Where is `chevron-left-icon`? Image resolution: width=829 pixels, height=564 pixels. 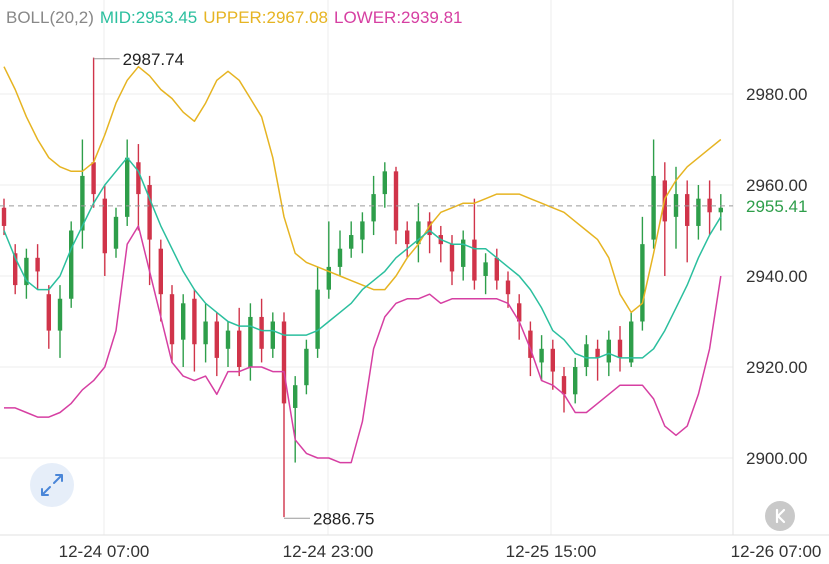
chevron-left-icon is located at coordinates (780, 516).